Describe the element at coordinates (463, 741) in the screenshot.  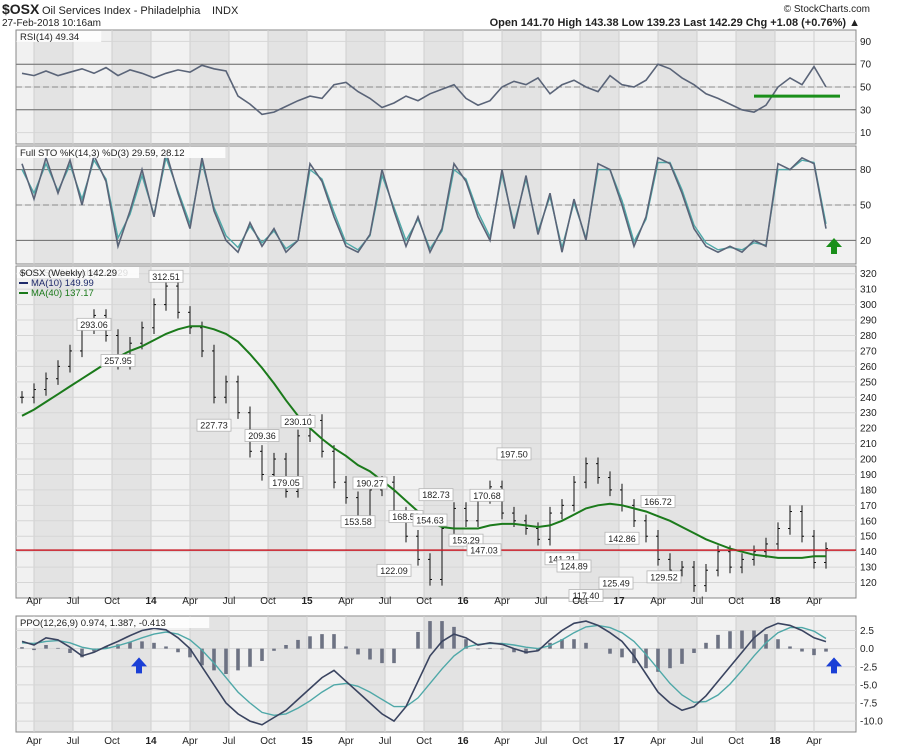
I see `time-axis-label: 16` at that location.